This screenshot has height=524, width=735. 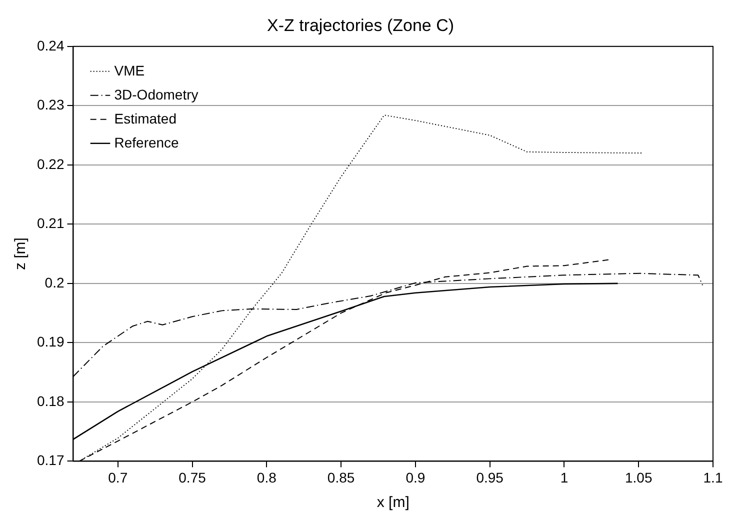 What do you see at coordinates (54, 282) in the screenshot?
I see `y-tick-label: 0.2` at bounding box center [54, 282].